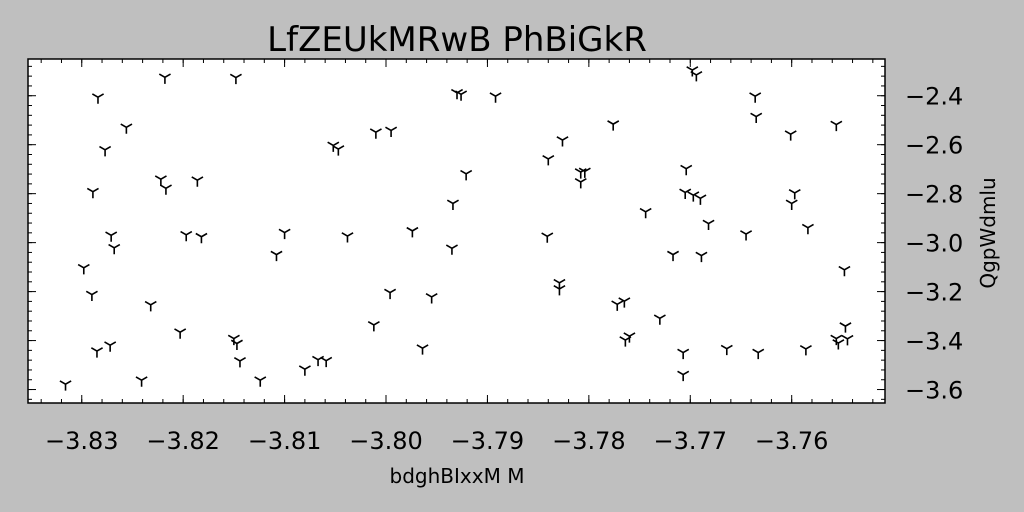 The image size is (1024, 512). What do you see at coordinates (457, 40) in the screenshot?
I see `chart-title: LfZEUkMRwB PhBiGkR` at bounding box center [457, 40].